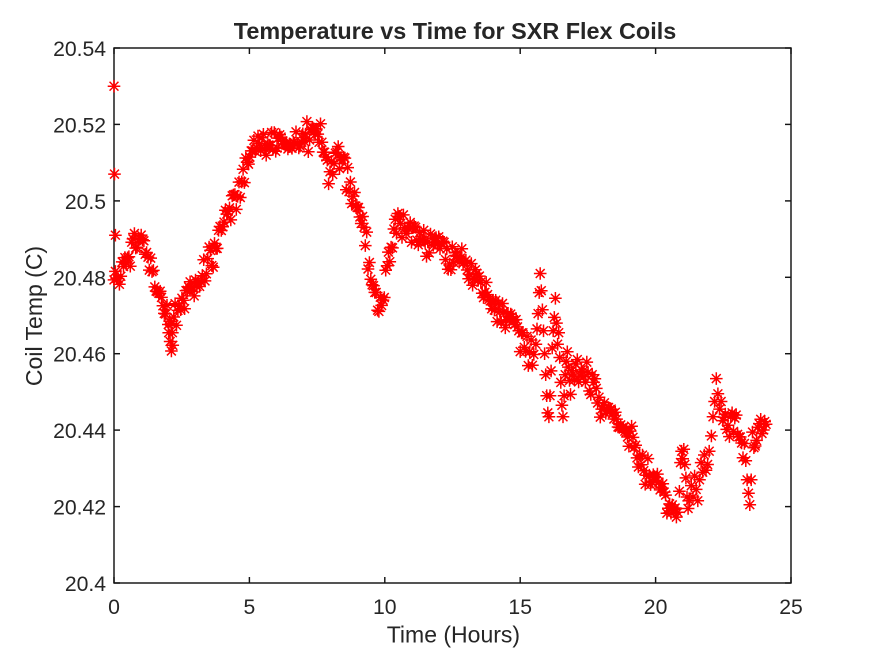  What do you see at coordinates (85, 584) in the screenshot?
I see `svg-text: 20.4` at bounding box center [85, 584].